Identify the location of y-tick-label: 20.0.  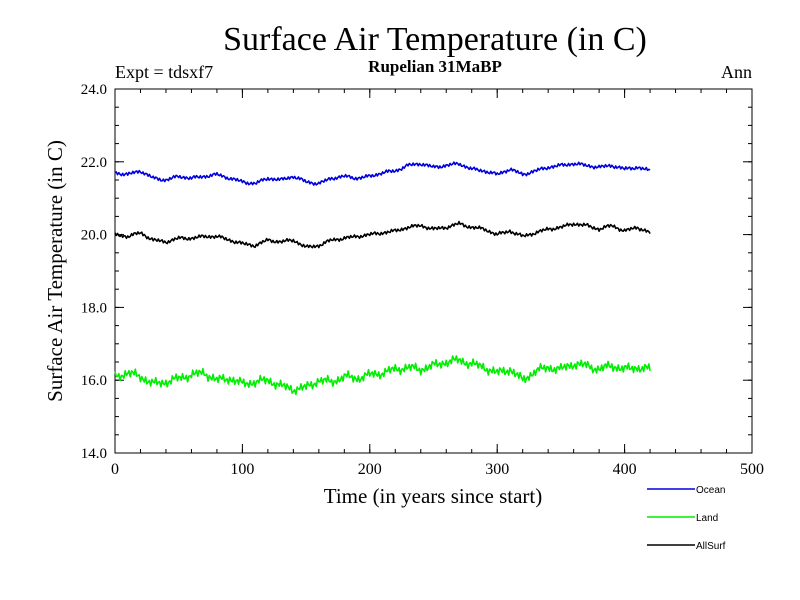
(94, 236).